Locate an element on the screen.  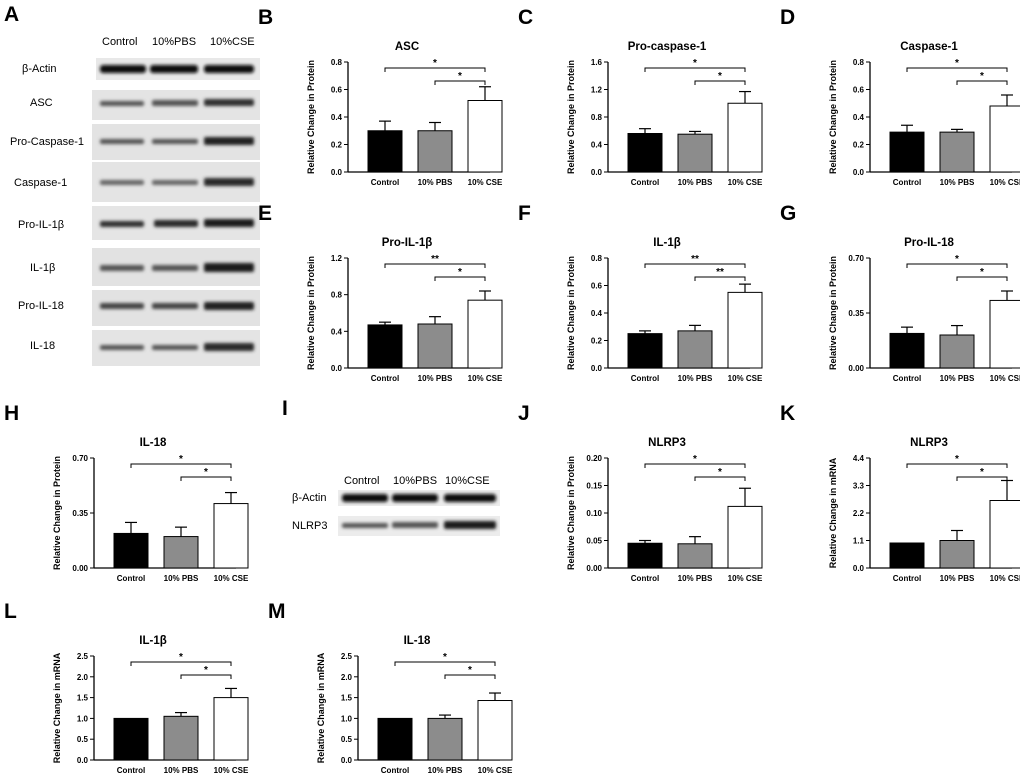
blot-a-row-il18: IL-18 is located at coordinates (43, 346).